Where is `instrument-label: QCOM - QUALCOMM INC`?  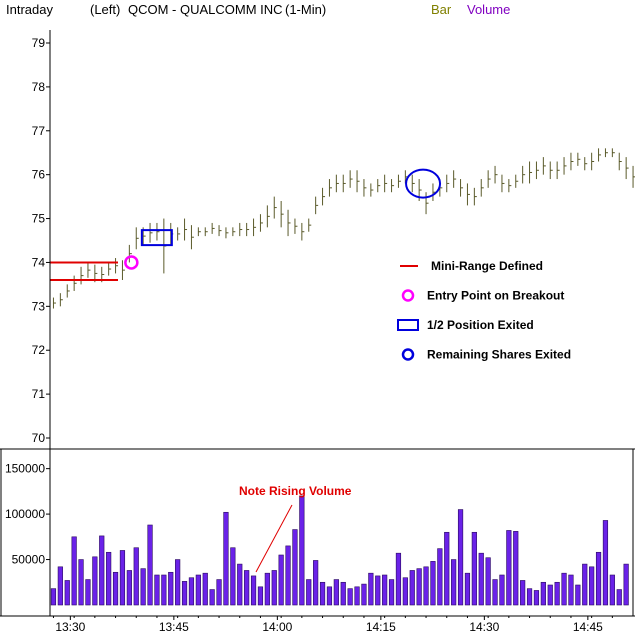
instrument-label: QCOM - QUALCOMM INC is located at coordinates (205, 9).